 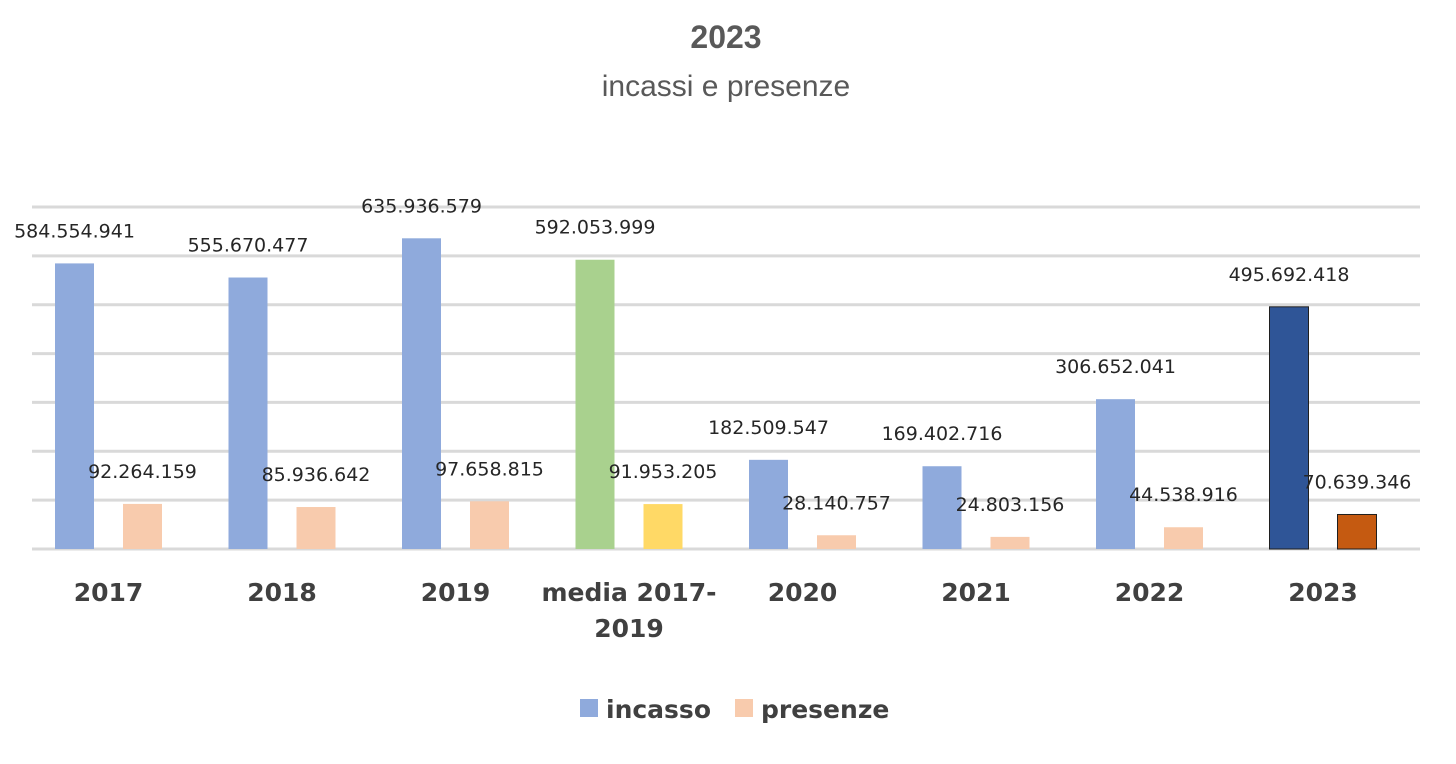 What do you see at coordinates (1289, 275) in the screenshot?
I see `data-label-incasso-7: 495.692.418` at bounding box center [1289, 275].